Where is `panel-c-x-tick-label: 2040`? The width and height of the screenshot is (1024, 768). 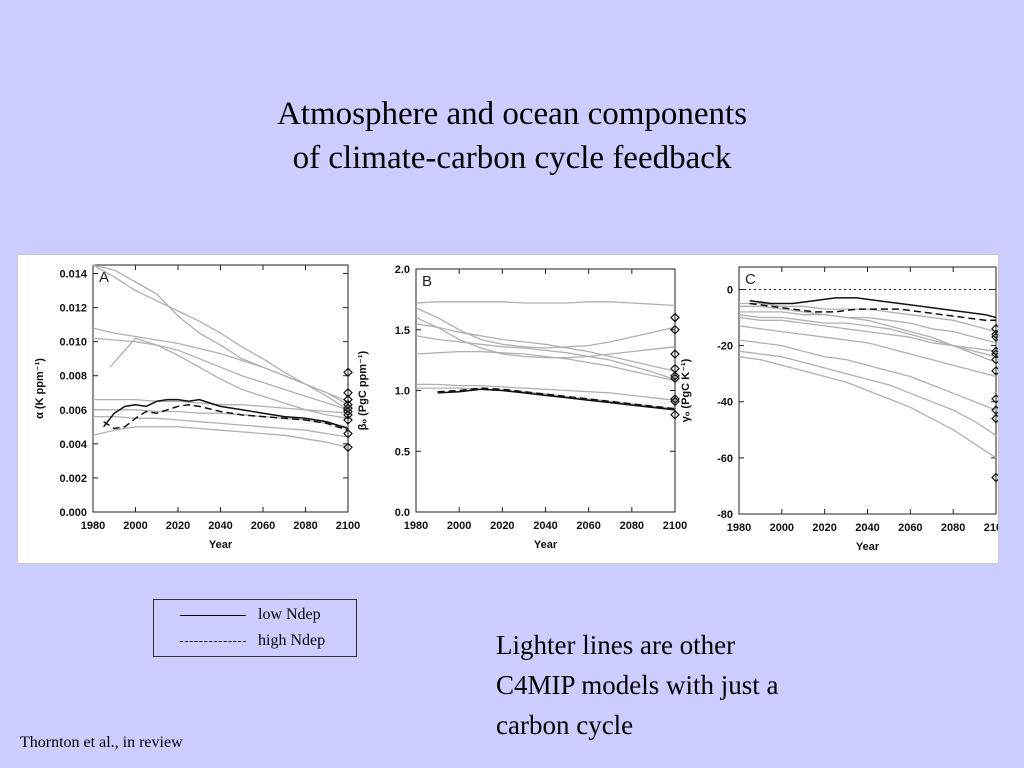 panel-c-x-tick-label: 2040 is located at coordinates (867, 528).